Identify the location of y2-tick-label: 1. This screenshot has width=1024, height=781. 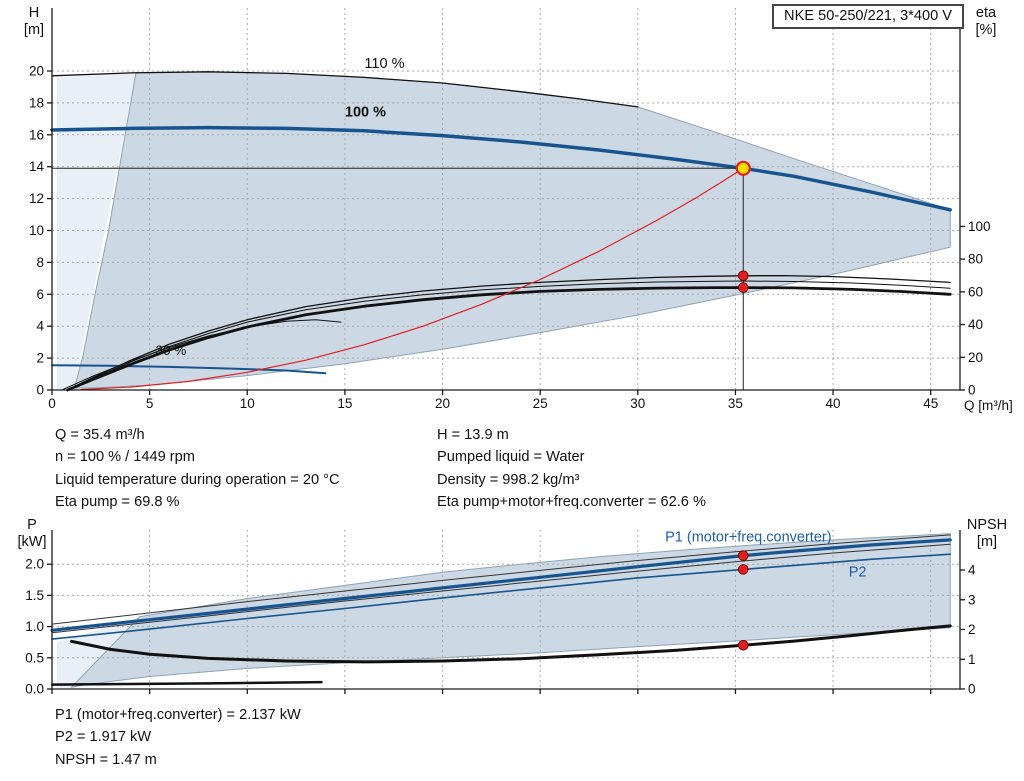
(972, 659).